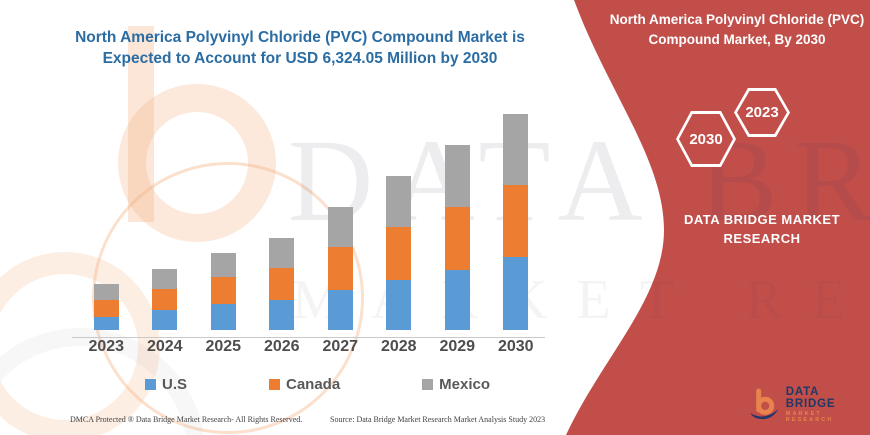 Image resolution: width=870 pixels, height=435 pixels. I want to click on bar-stack-2024, so click(165, 213).